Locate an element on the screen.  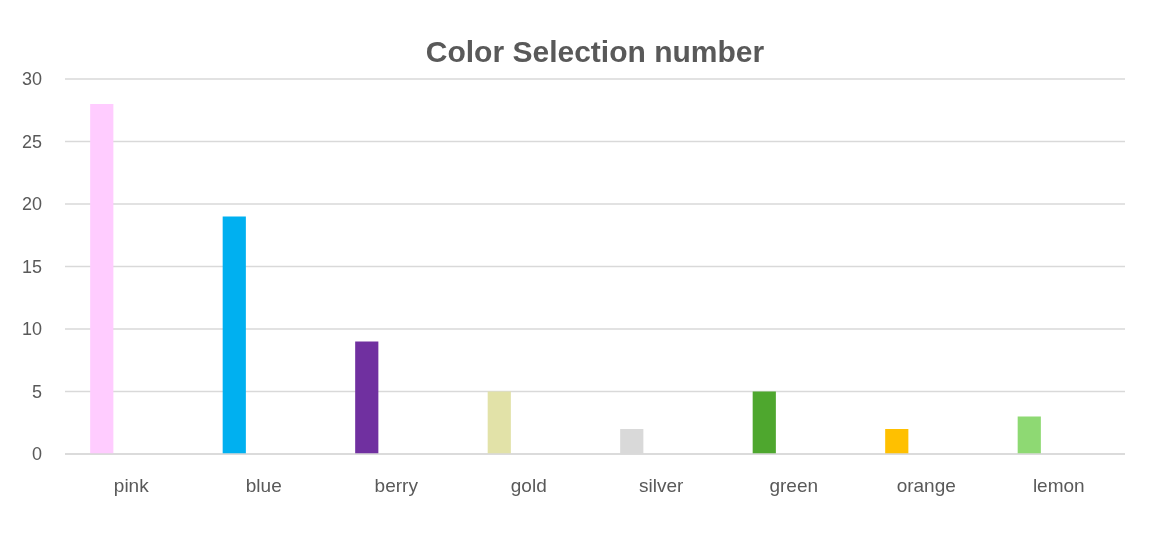
y-tick-label: 20 is located at coordinates (31, 204).